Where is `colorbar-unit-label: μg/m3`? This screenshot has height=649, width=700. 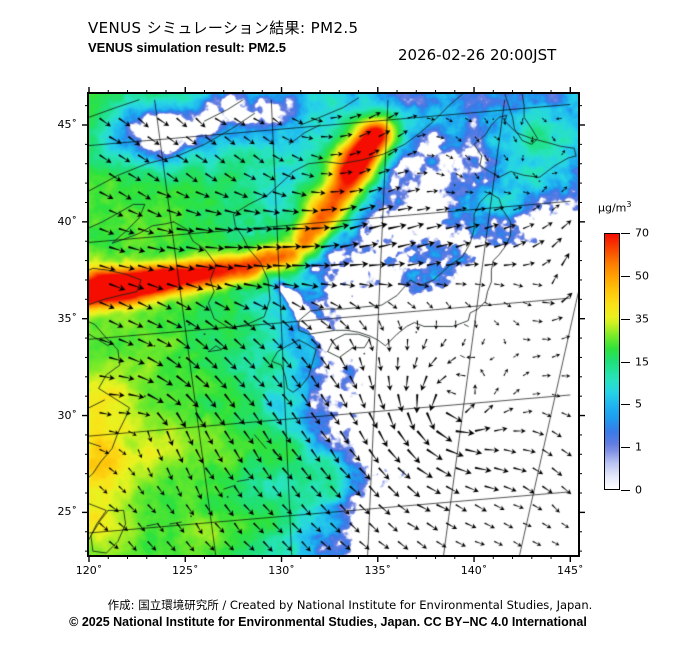
colorbar-unit-label: μg/m3 is located at coordinates (615, 207).